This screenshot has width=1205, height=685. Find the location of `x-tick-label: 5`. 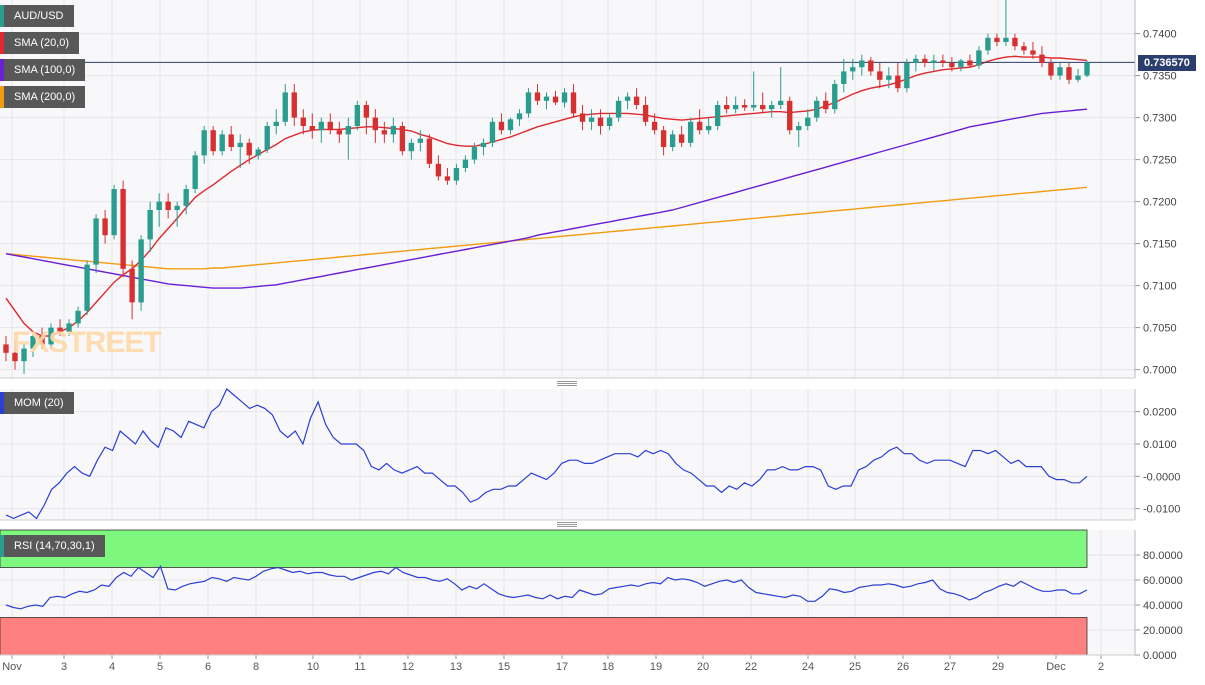

x-tick-label: 5 is located at coordinates (160, 667).